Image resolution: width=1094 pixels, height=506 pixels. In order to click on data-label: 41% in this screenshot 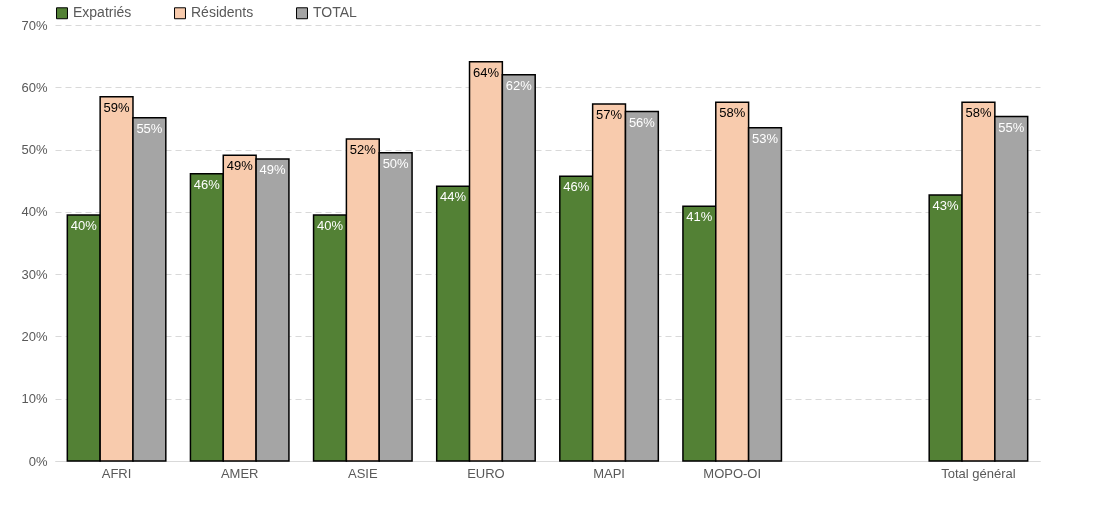, I will do `click(699, 217)`.